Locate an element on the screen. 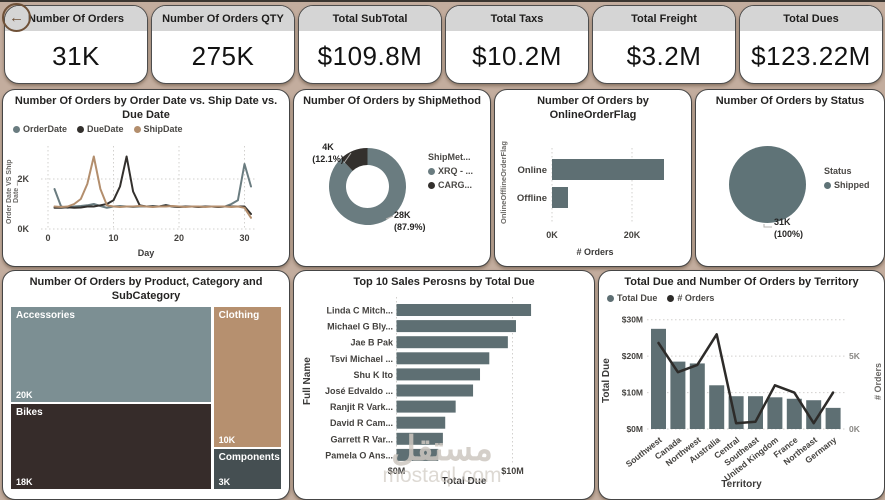 This screenshot has width=885, height=500. total-due-dot-icon is located at coordinates (610, 298).